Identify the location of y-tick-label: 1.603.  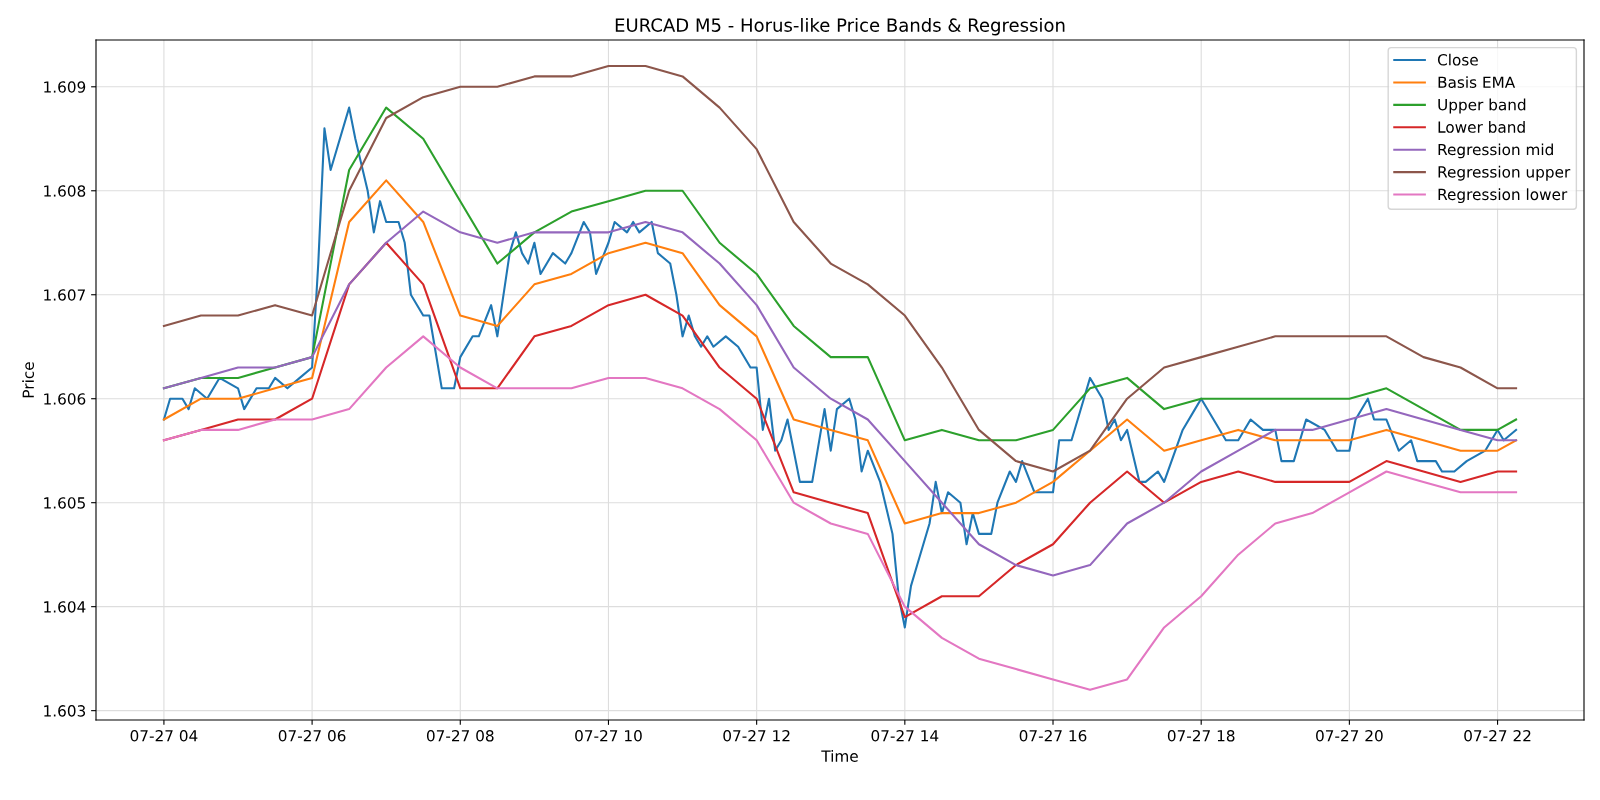
(65, 711).